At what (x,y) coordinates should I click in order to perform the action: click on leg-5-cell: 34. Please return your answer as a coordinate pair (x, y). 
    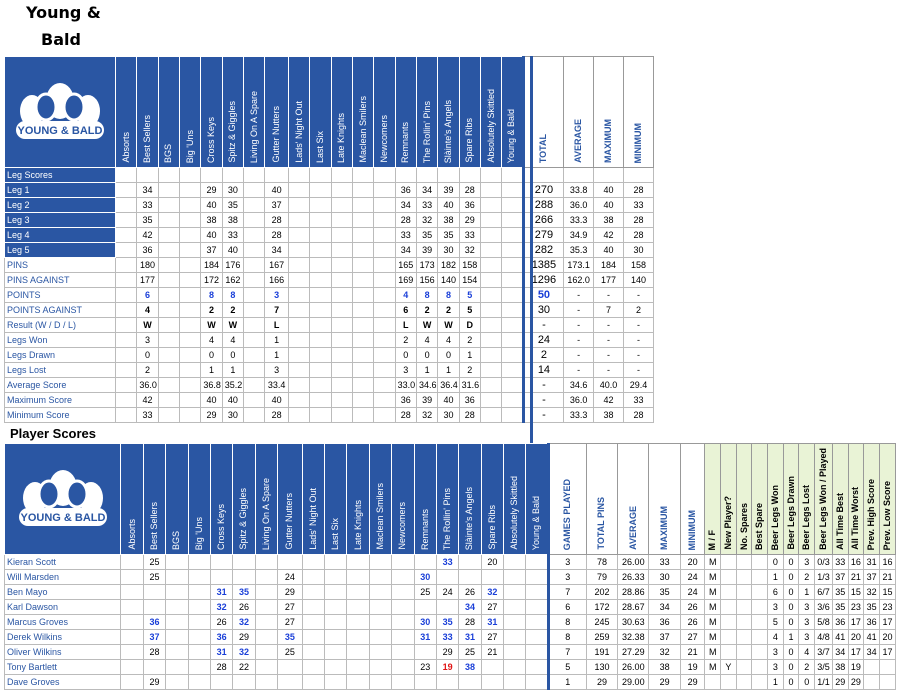
    Looking at the image, I should click on (405, 250).